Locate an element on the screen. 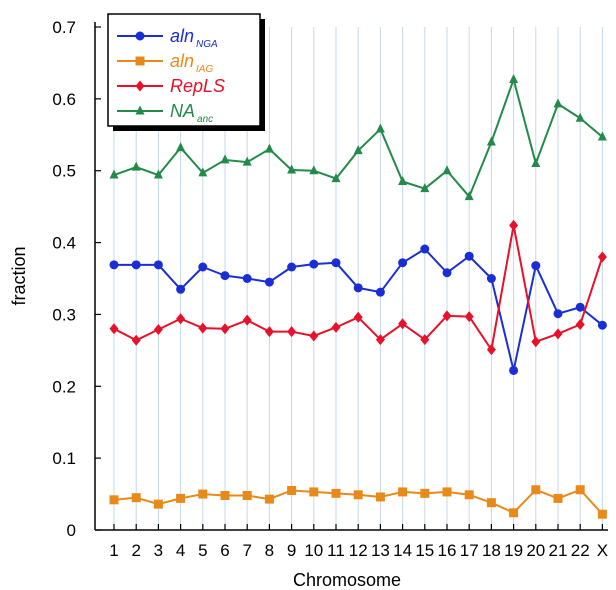 The width and height of the screenshot is (616, 590). x-tick-label: 19 is located at coordinates (513, 550).